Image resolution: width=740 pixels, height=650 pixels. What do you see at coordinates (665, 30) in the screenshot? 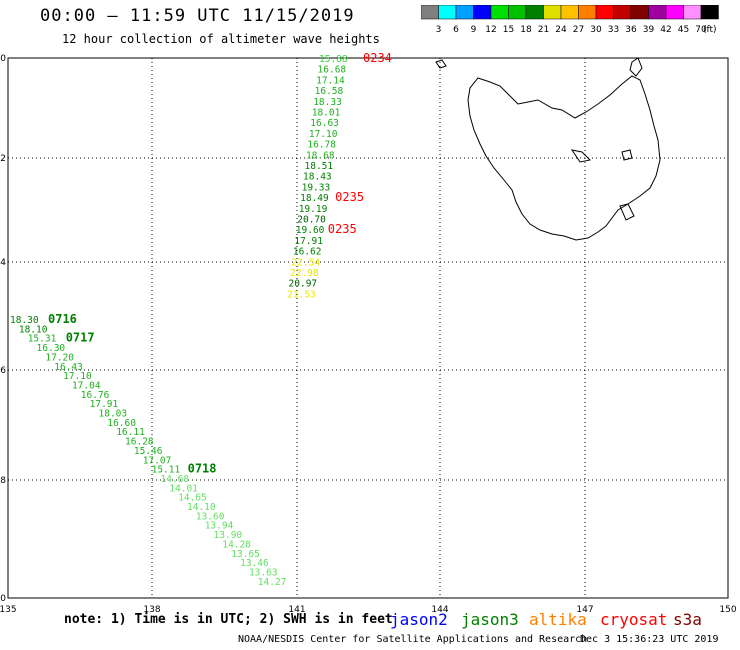
I see `color-scale-tick: 42` at bounding box center [665, 30].